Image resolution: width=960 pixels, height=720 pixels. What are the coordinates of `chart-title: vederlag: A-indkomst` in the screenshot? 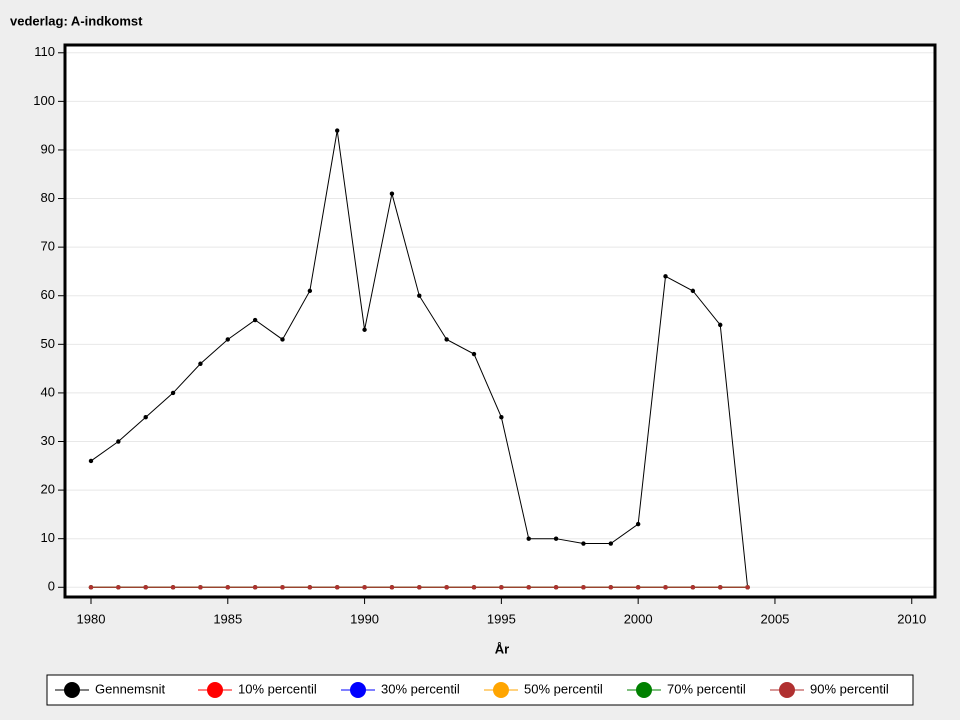 It's located at (76, 20).